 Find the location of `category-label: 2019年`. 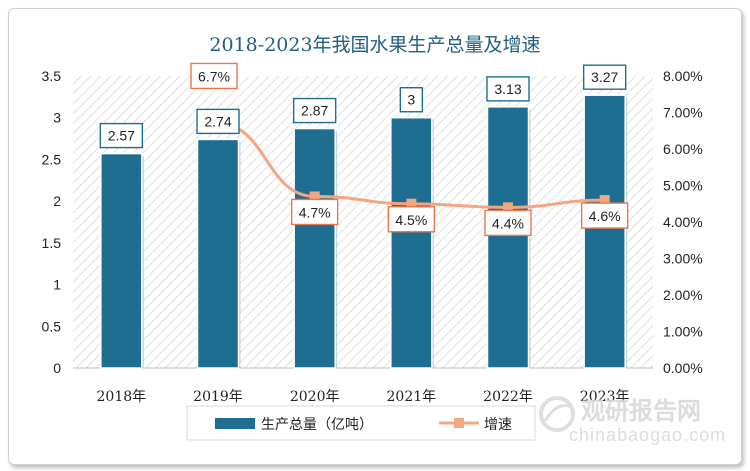

category-label: 2019年 is located at coordinates (218, 397).